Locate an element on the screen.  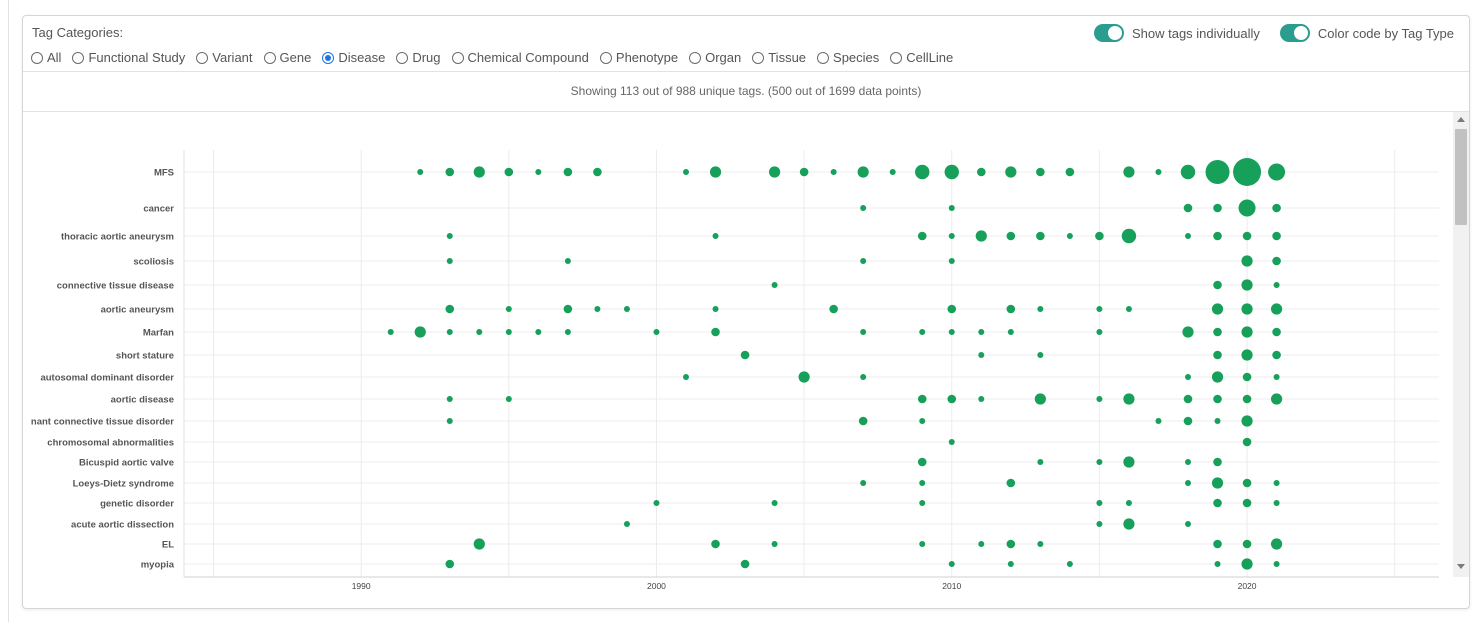
radio-option-species: Species is located at coordinates (848, 57).